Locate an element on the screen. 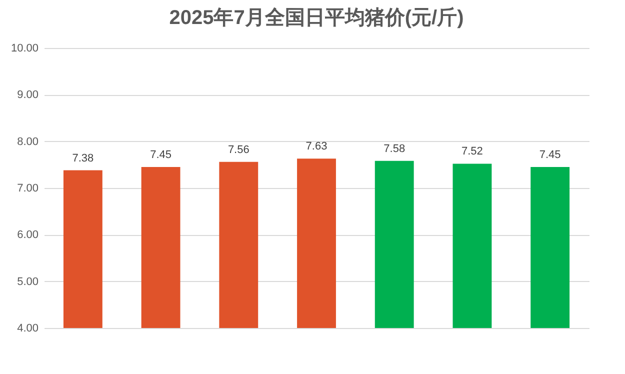 This screenshot has width=625, height=374. y-tick-label: 10.00 is located at coordinates (24, 48).